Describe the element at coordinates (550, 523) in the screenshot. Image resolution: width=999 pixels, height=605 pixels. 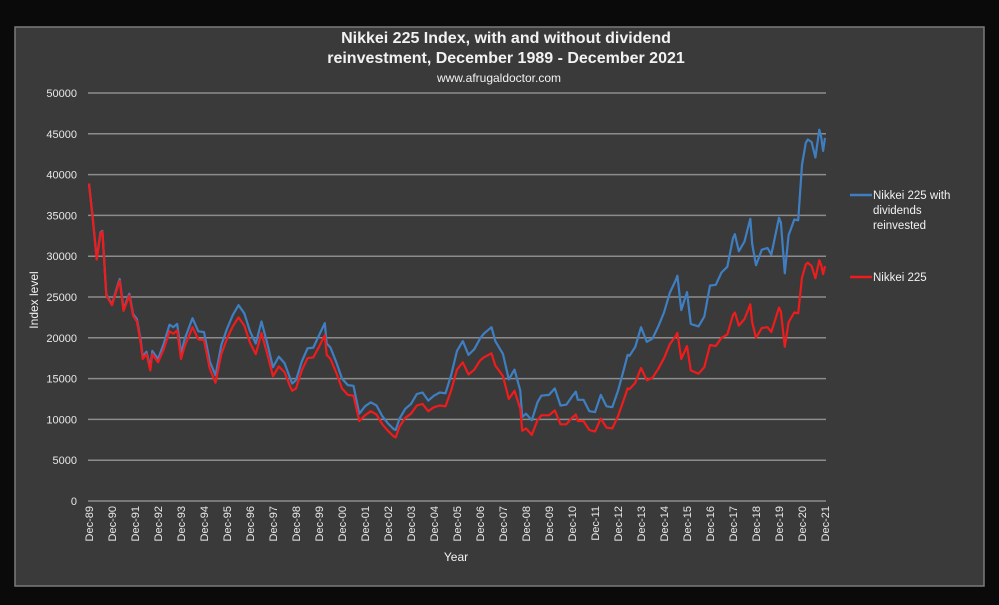
I see `x-tick-label: Dec-09` at that location.